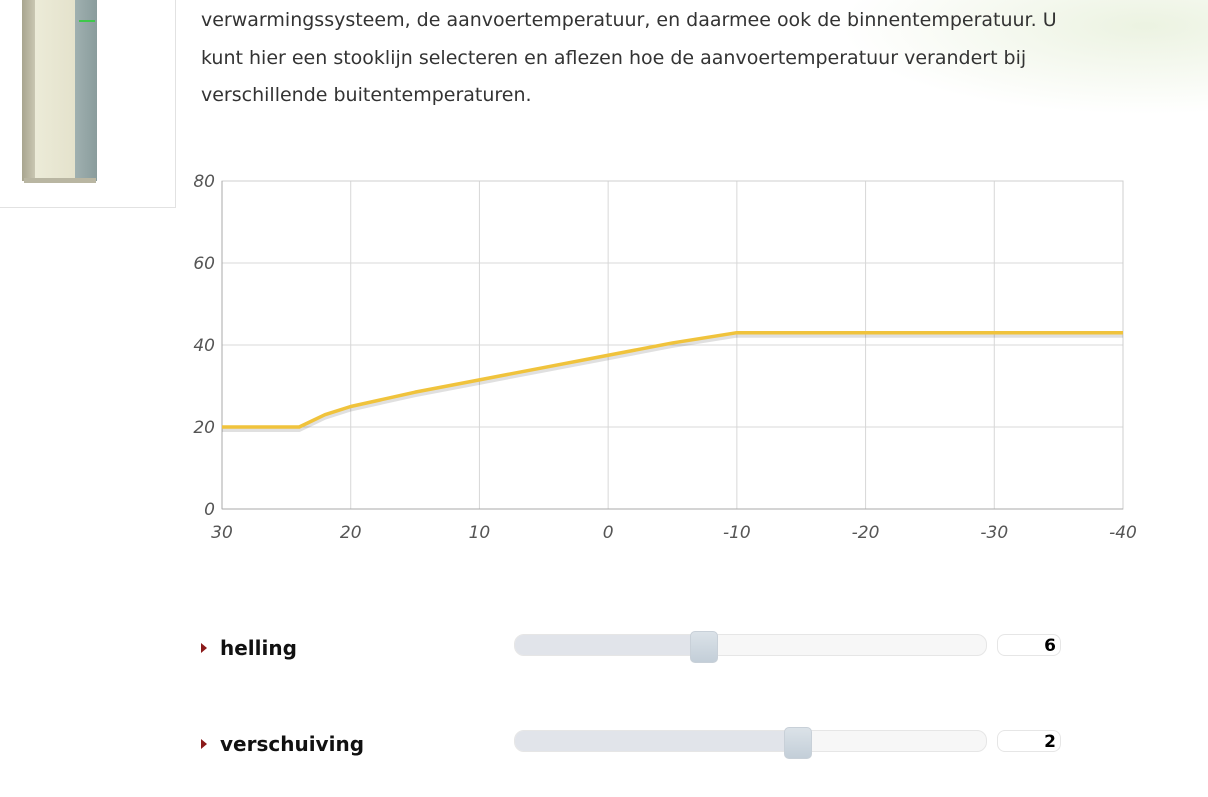  Describe the element at coordinates (59, 91) in the screenshot. I see `heat-pump-image` at that location.